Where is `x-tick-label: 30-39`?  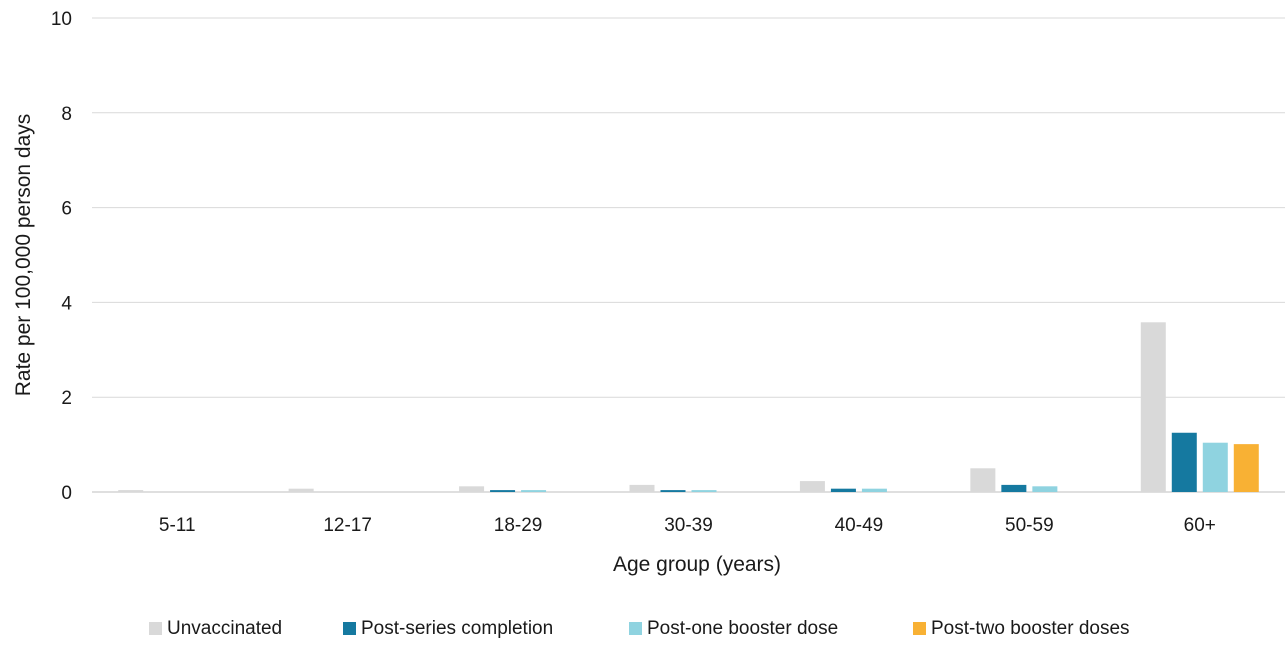
x-tick-label: 30-39 is located at coordinates (688, 525).